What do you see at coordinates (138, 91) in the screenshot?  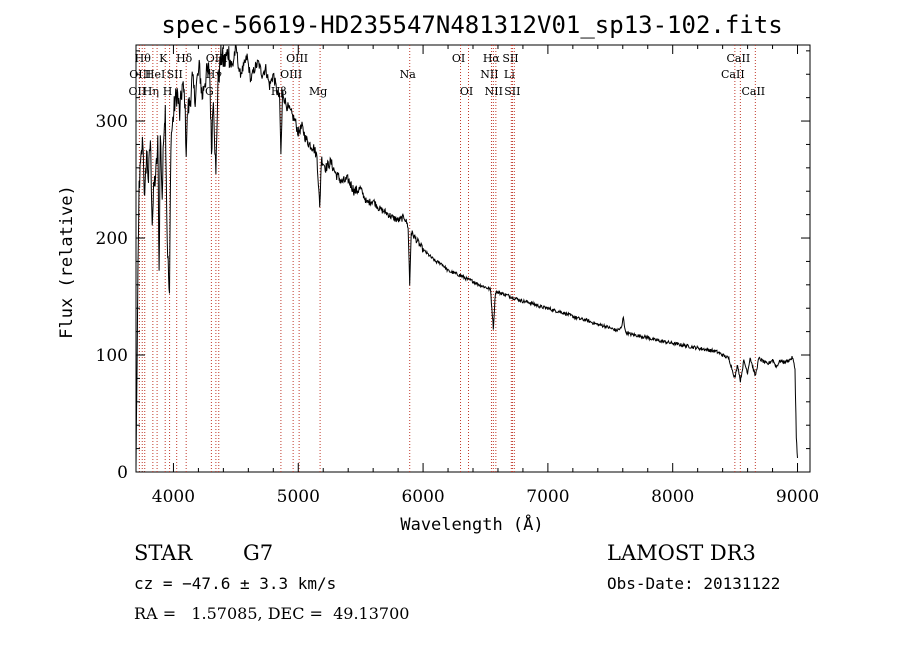 I see `line-marker-label-0: OII` at bounding box center [138, 91].